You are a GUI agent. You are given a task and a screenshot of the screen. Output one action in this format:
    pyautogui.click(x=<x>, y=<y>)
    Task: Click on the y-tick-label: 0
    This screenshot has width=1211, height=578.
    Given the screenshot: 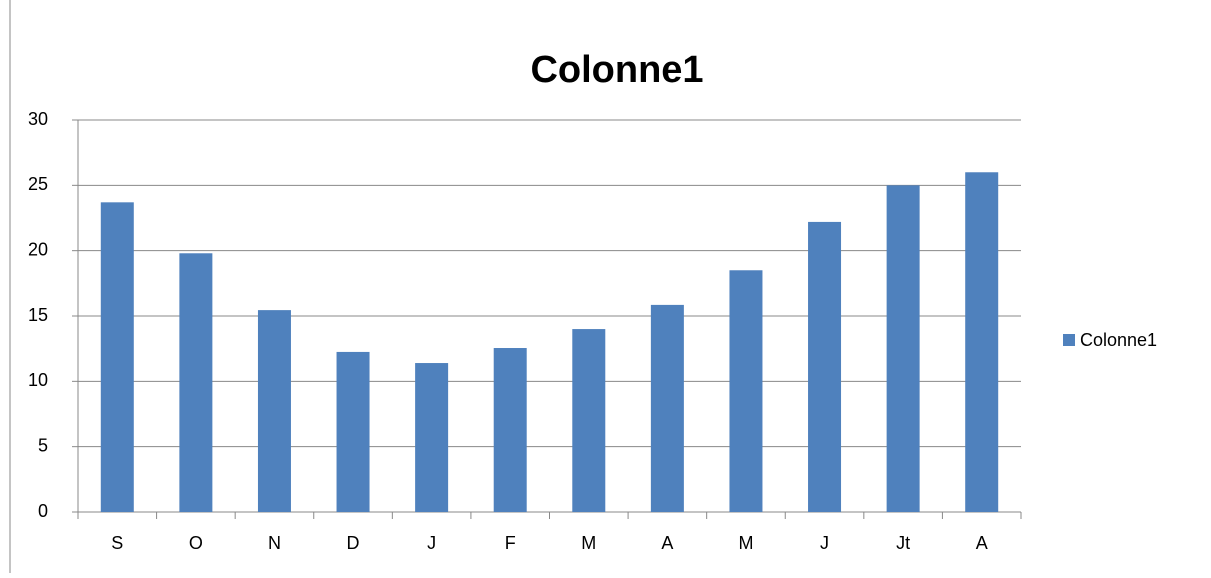 What is the action you would take?
    pyautogui.click(x=43, y=511)
    